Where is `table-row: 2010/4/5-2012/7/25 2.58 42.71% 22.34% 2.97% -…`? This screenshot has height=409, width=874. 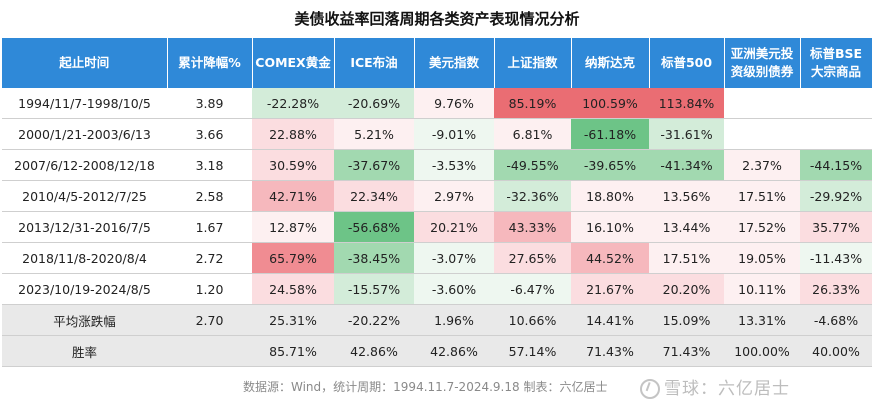 table-row: 2010/4/5-2012/7/25 2.58 42.71% 22.34% 2.97% -… is located at coordinates (437, 196).